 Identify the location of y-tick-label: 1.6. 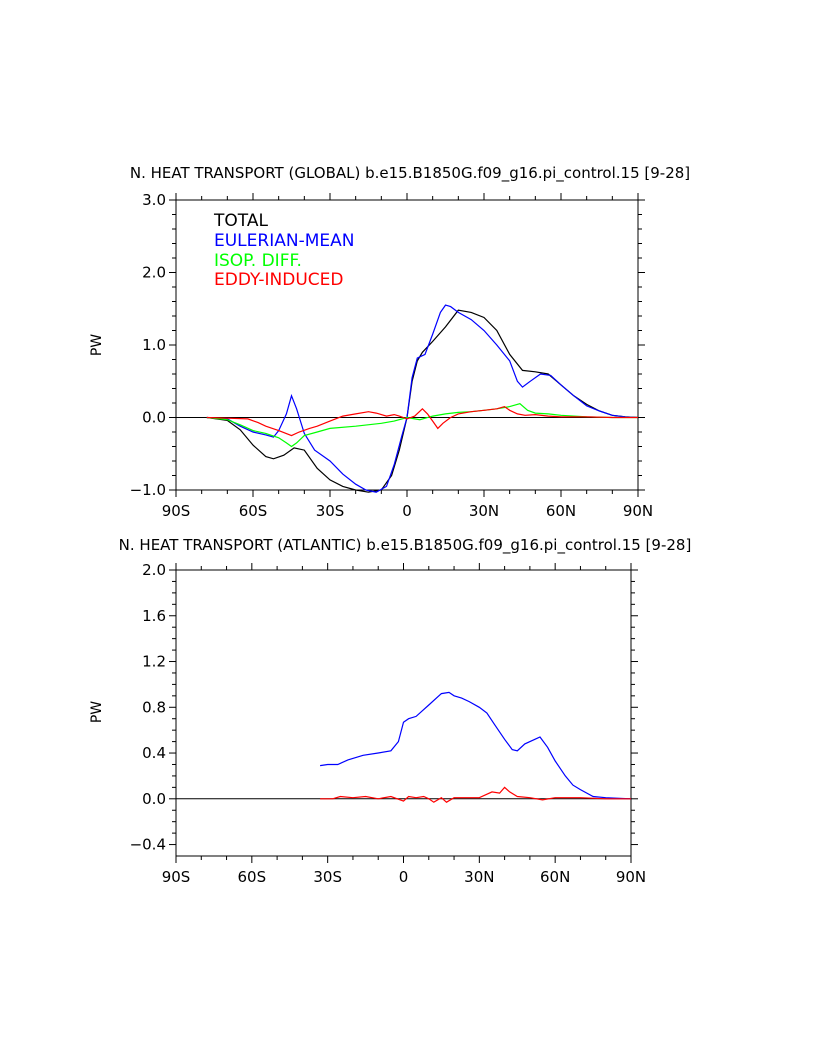
(154, 616).